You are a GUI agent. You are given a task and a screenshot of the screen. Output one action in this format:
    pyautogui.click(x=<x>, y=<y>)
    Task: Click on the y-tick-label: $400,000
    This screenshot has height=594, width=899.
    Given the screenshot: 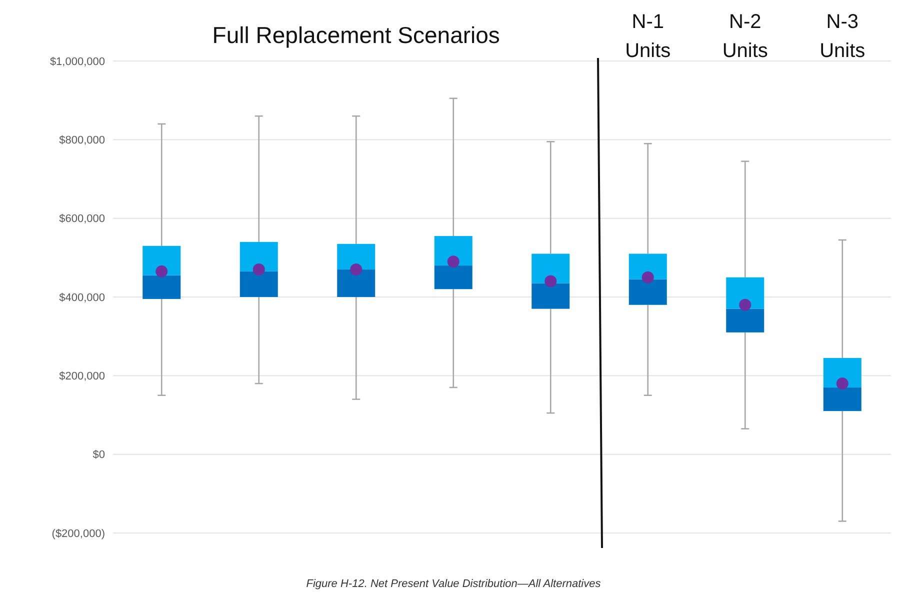 What is the action you would take?
    pyautogui.click(x=82, y=298)
    